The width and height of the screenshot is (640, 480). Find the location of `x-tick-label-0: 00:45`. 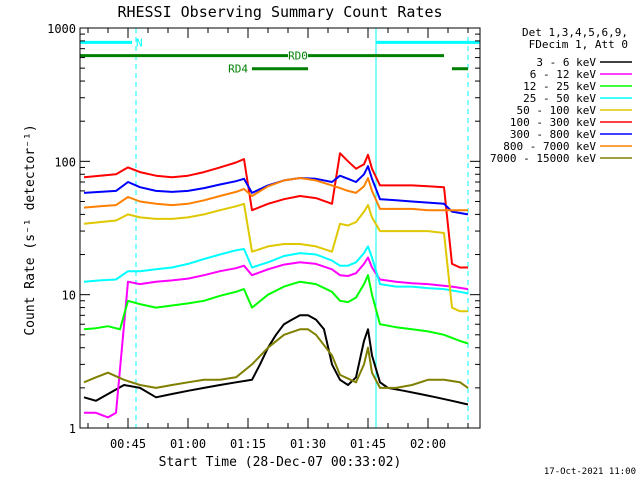

x-tick-label-0: 00:45 is located at coordinates (128, 444).